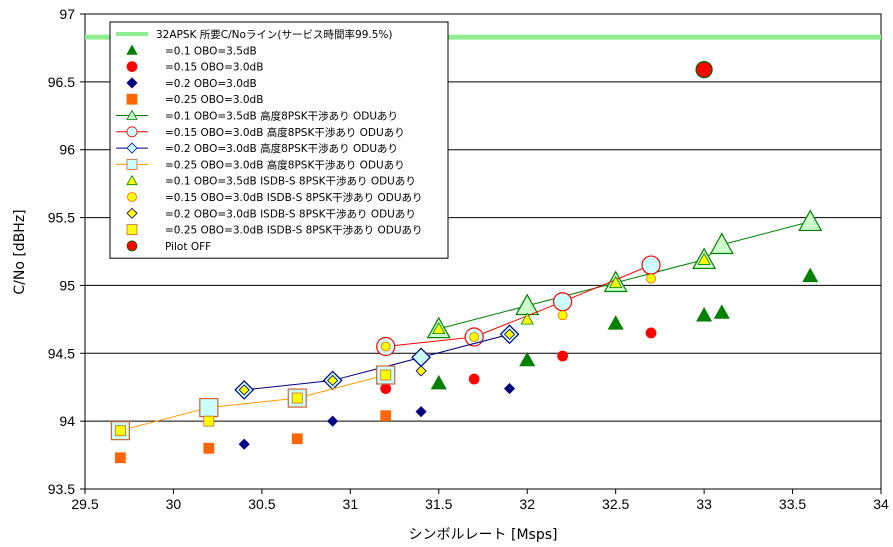 This screenshot has height=547, width=893. I want to click on legend-label: =0.2 OBO=3.0dB, so click(211, 84).